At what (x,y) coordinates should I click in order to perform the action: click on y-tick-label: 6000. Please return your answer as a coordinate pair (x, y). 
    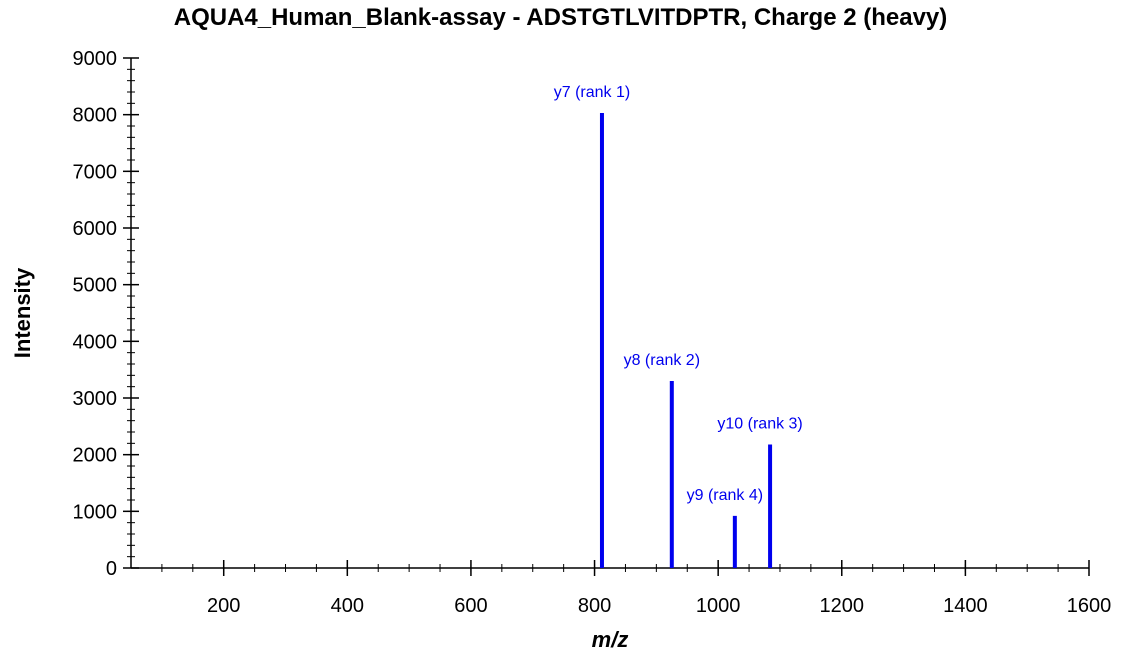
    Looking at the image, I should click on (95, 229).